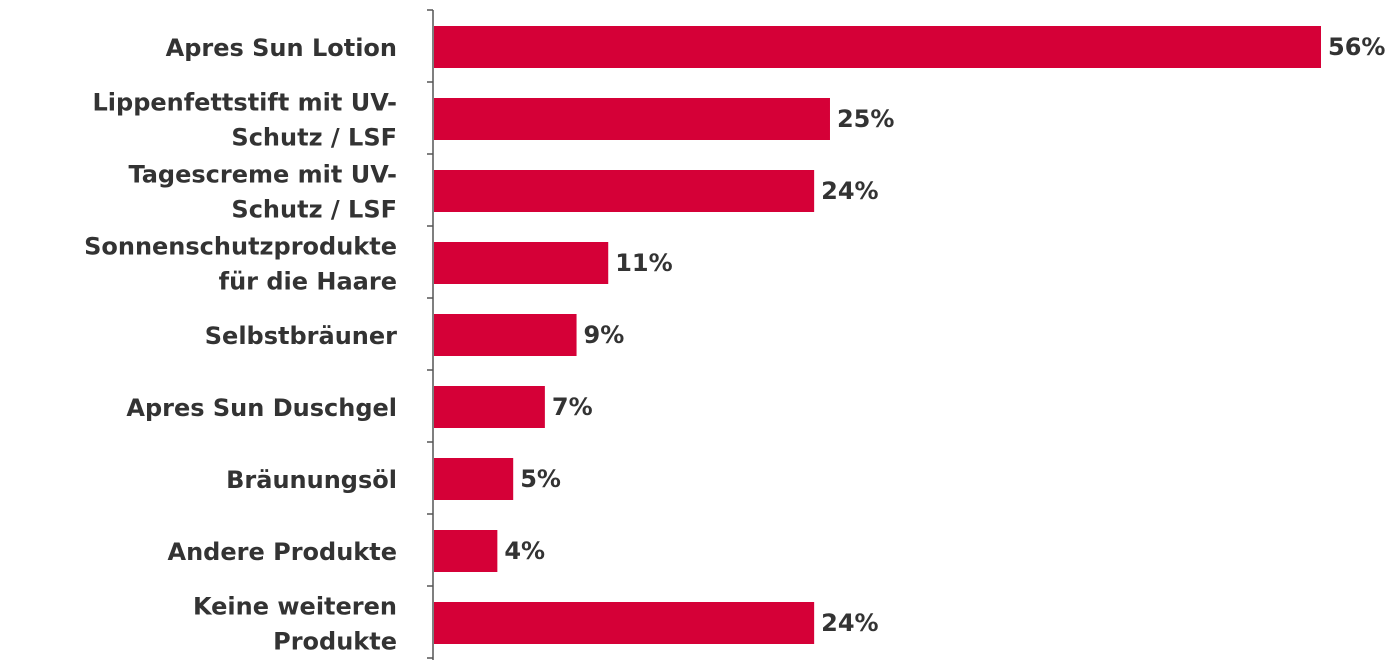  I want to click on category-label: Keine weiteren, so click(295, 607).